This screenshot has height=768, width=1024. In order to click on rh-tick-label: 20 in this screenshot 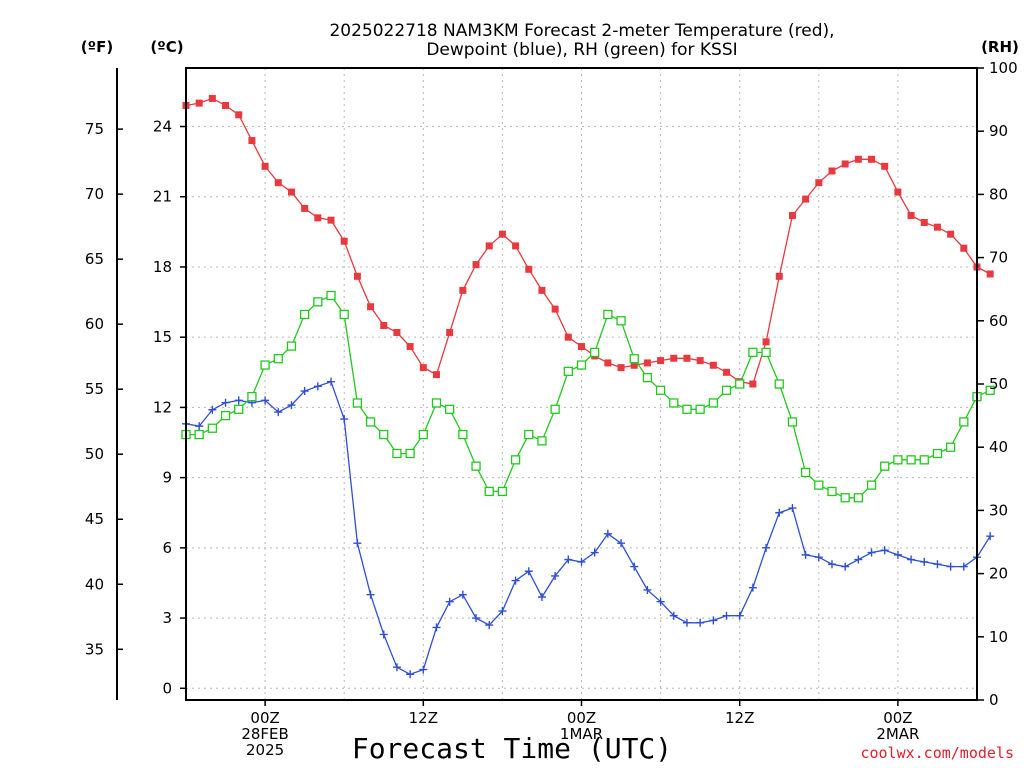, I will do `click(998, 574)`.